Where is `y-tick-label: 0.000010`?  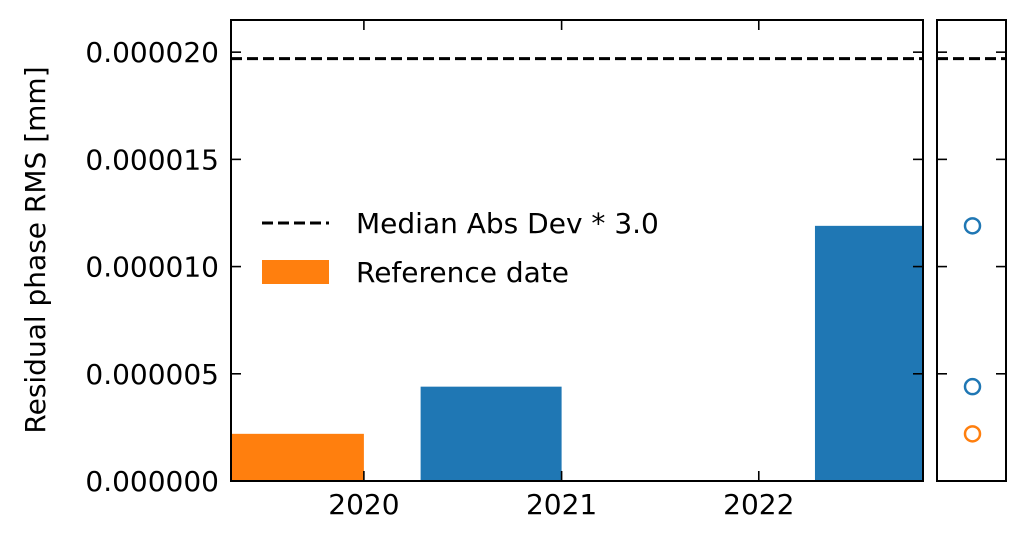
y-tick-label: 0.000010 is located at coordinates (152, 267).